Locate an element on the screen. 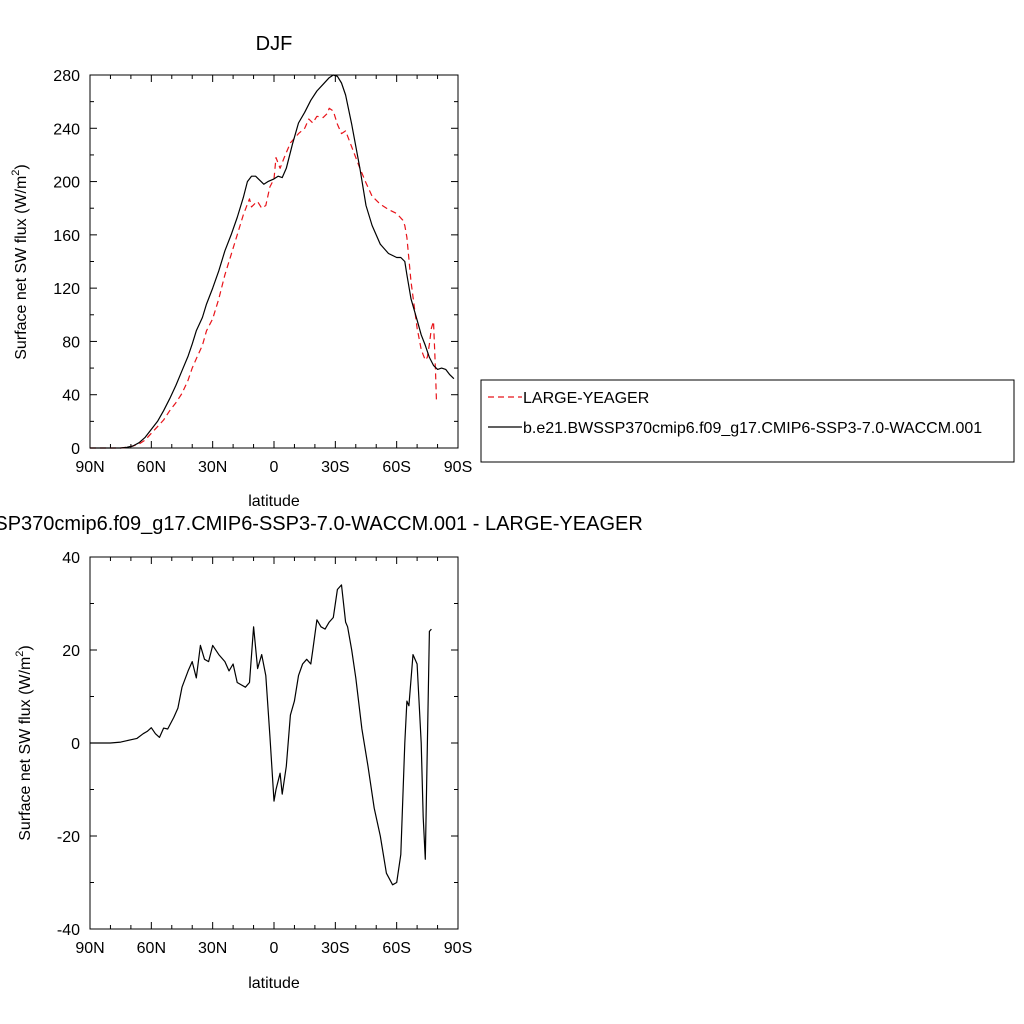 Image resolution: width=1024 pixels, height=1024 pixels. chart-top-series is located at coordinates (272, 261).